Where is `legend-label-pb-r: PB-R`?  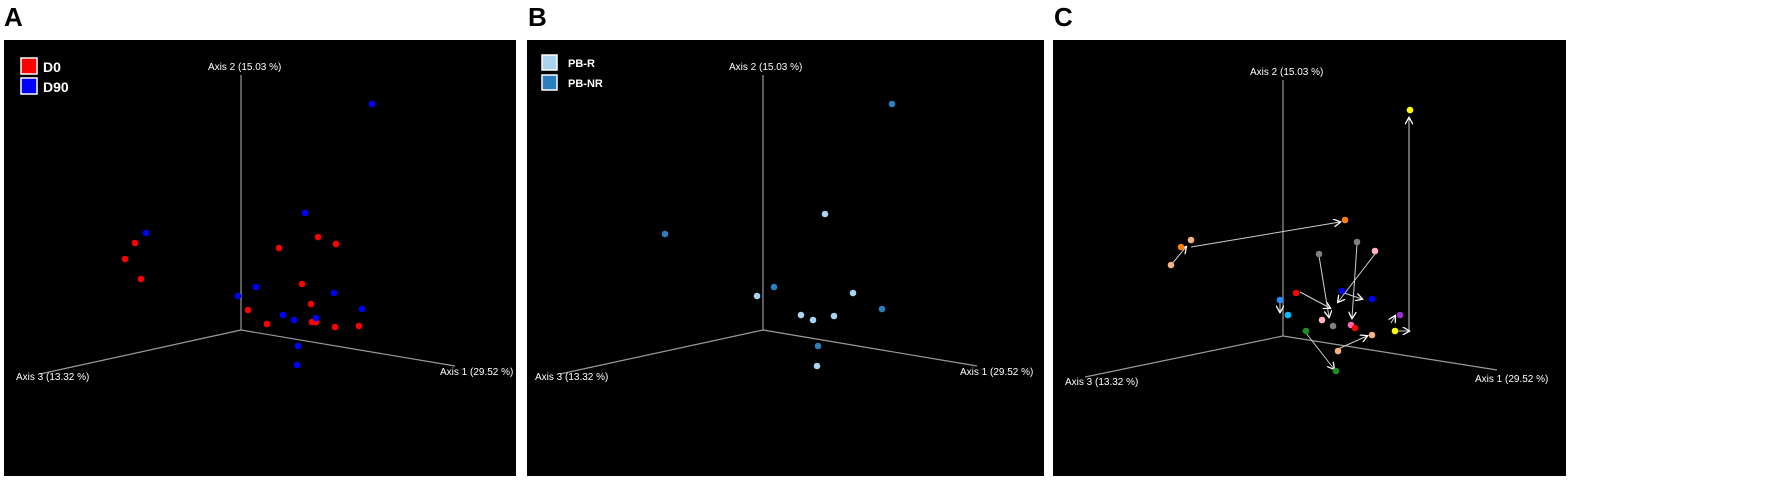 legend-label-pb-r: PB-R is located at coordinates (581, 64).